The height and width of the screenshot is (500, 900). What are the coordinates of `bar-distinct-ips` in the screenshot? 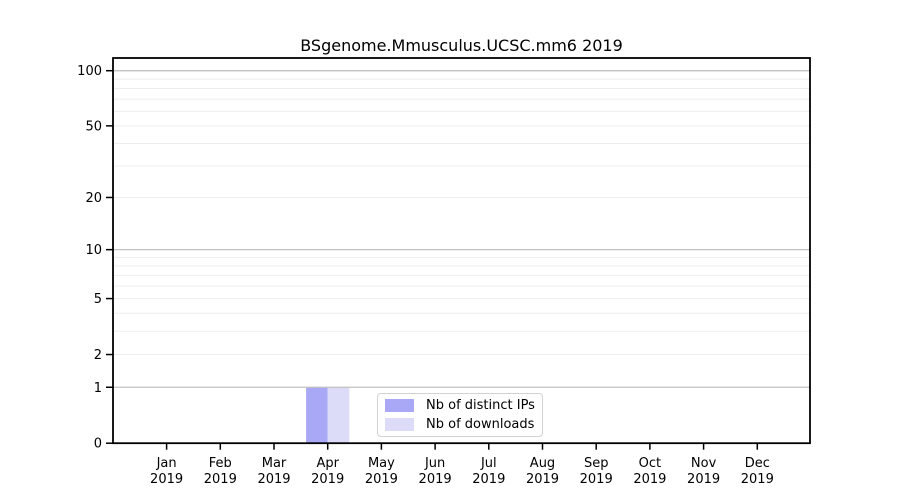 It's located at (317, 415).